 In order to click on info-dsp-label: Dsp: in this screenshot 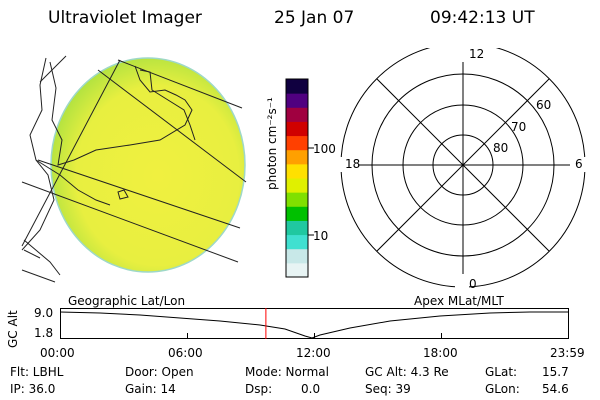, I will do `click(259, 389)`.